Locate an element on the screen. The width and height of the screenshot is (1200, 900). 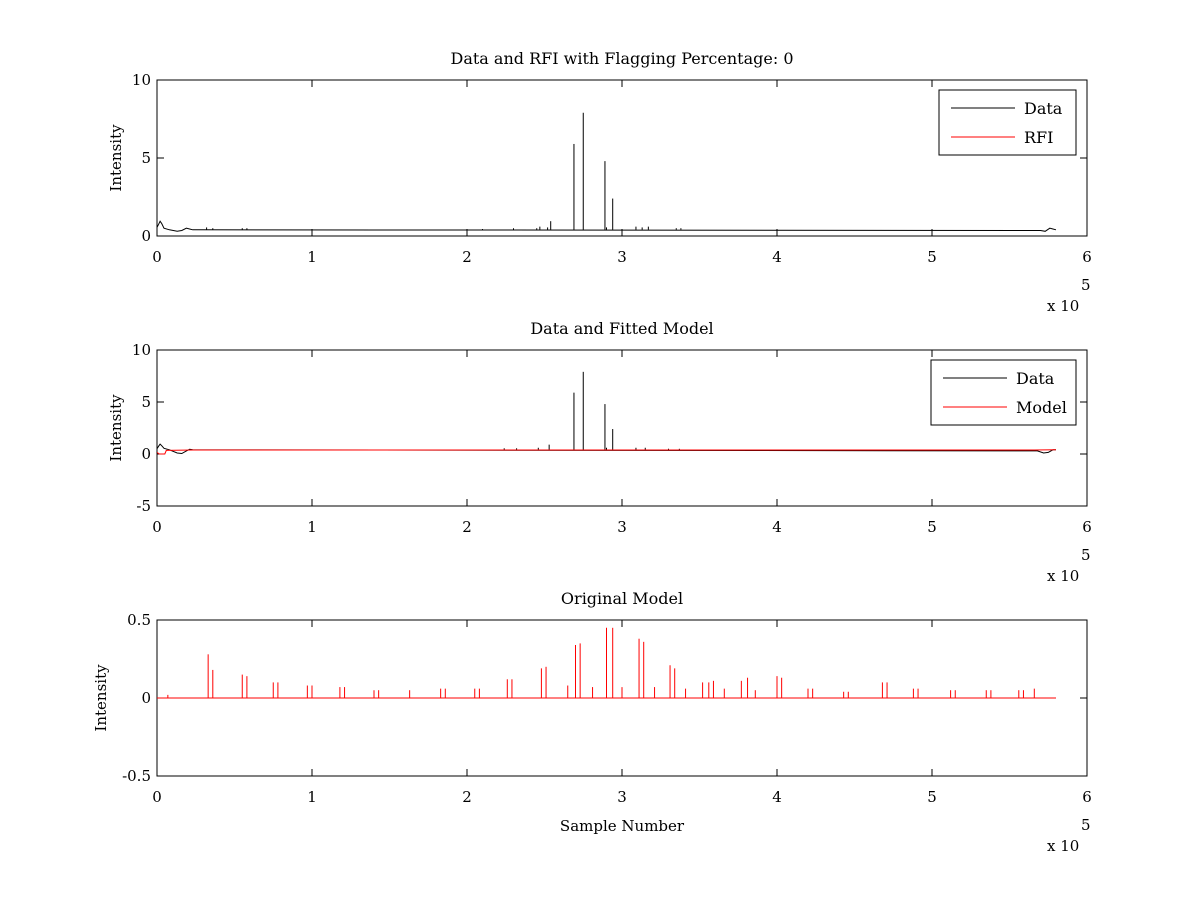
y-tick-label: -0.5 is located at coordinates (136, 776).